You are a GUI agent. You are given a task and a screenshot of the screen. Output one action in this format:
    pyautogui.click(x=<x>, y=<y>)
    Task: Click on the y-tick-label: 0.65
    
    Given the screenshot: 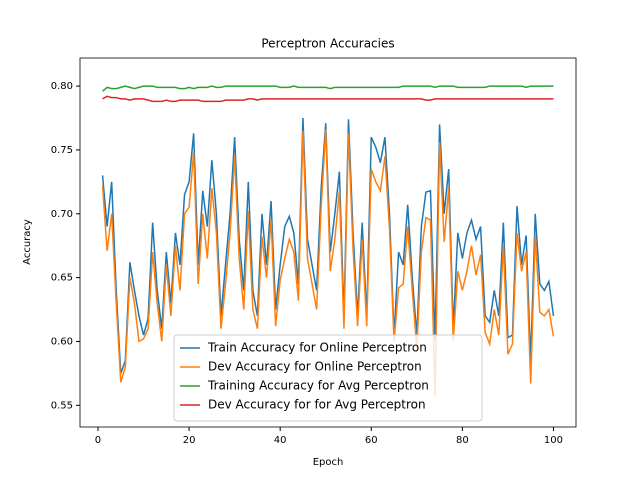 What is the action you would take?
    pyautogui.click(x=62, y=278)
    